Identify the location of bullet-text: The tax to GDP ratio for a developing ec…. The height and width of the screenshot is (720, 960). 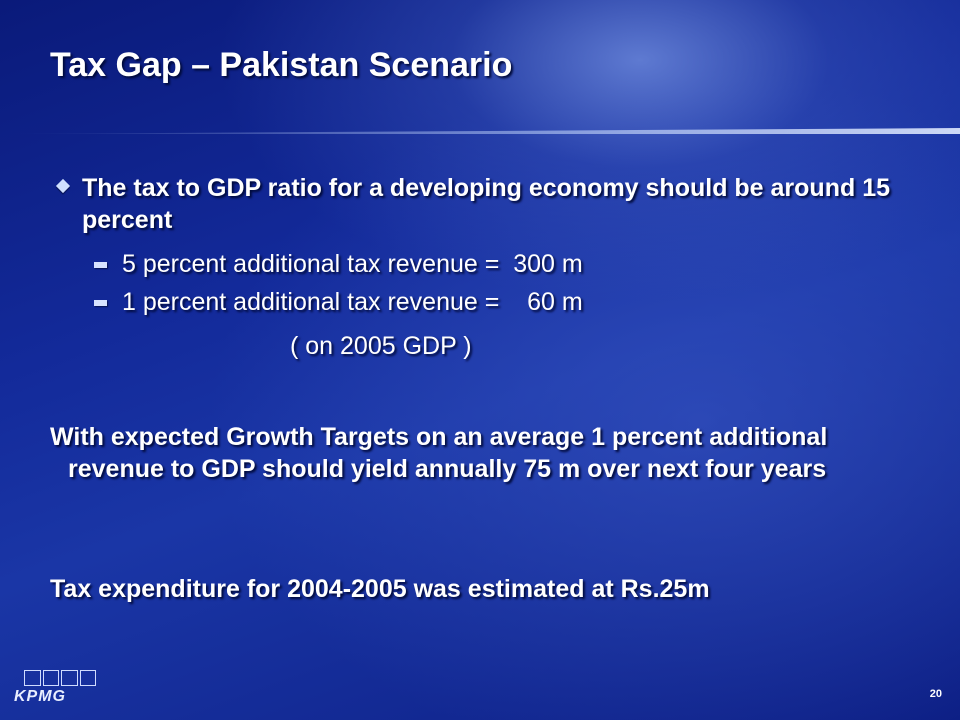
(486, 204).